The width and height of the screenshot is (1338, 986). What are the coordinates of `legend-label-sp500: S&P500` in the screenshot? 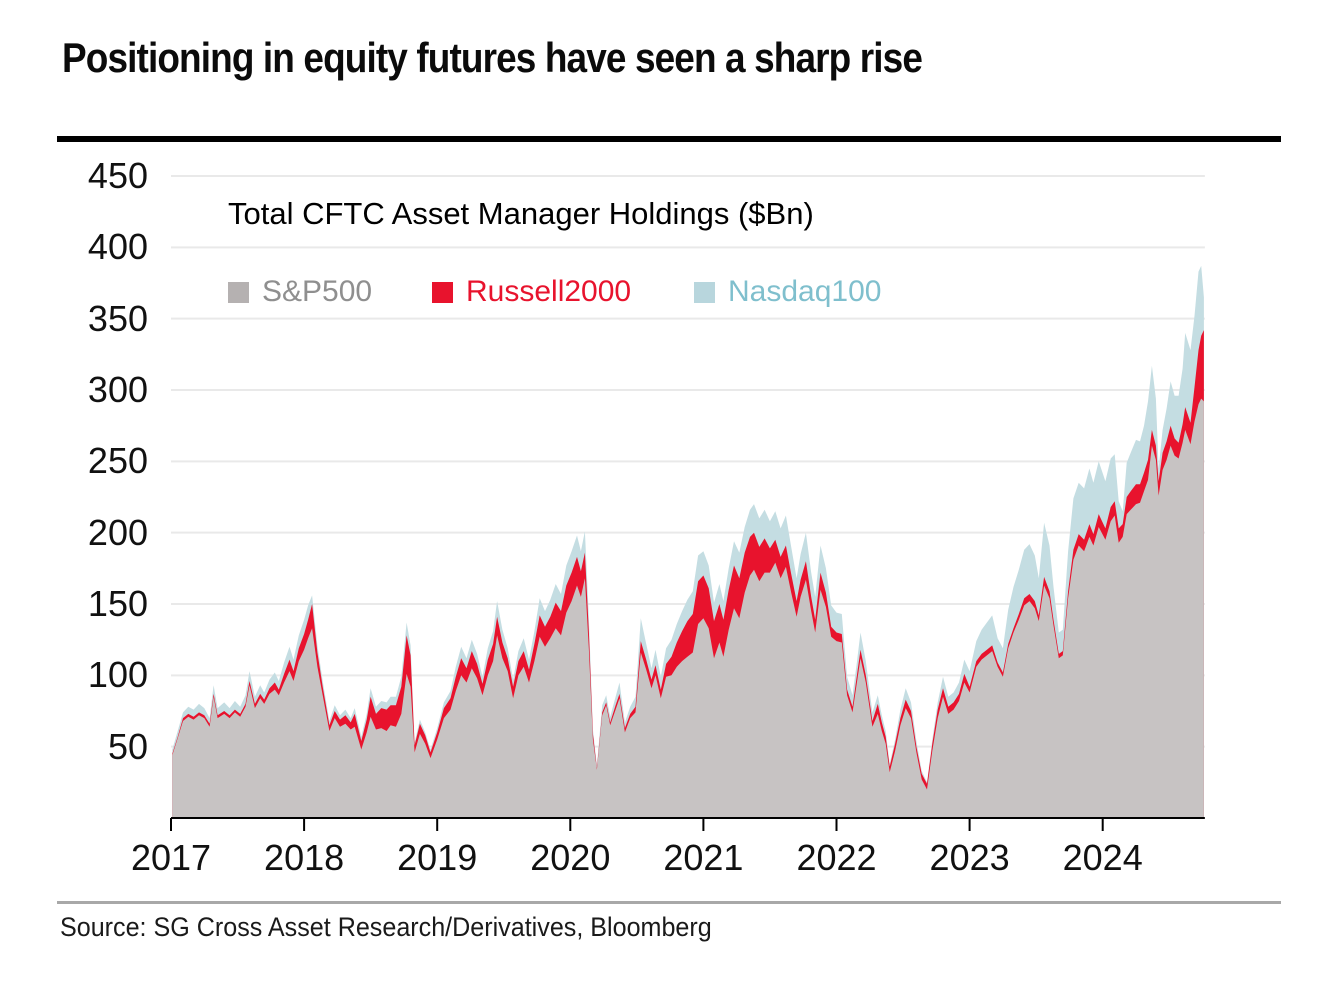 It's located at (317, 291).